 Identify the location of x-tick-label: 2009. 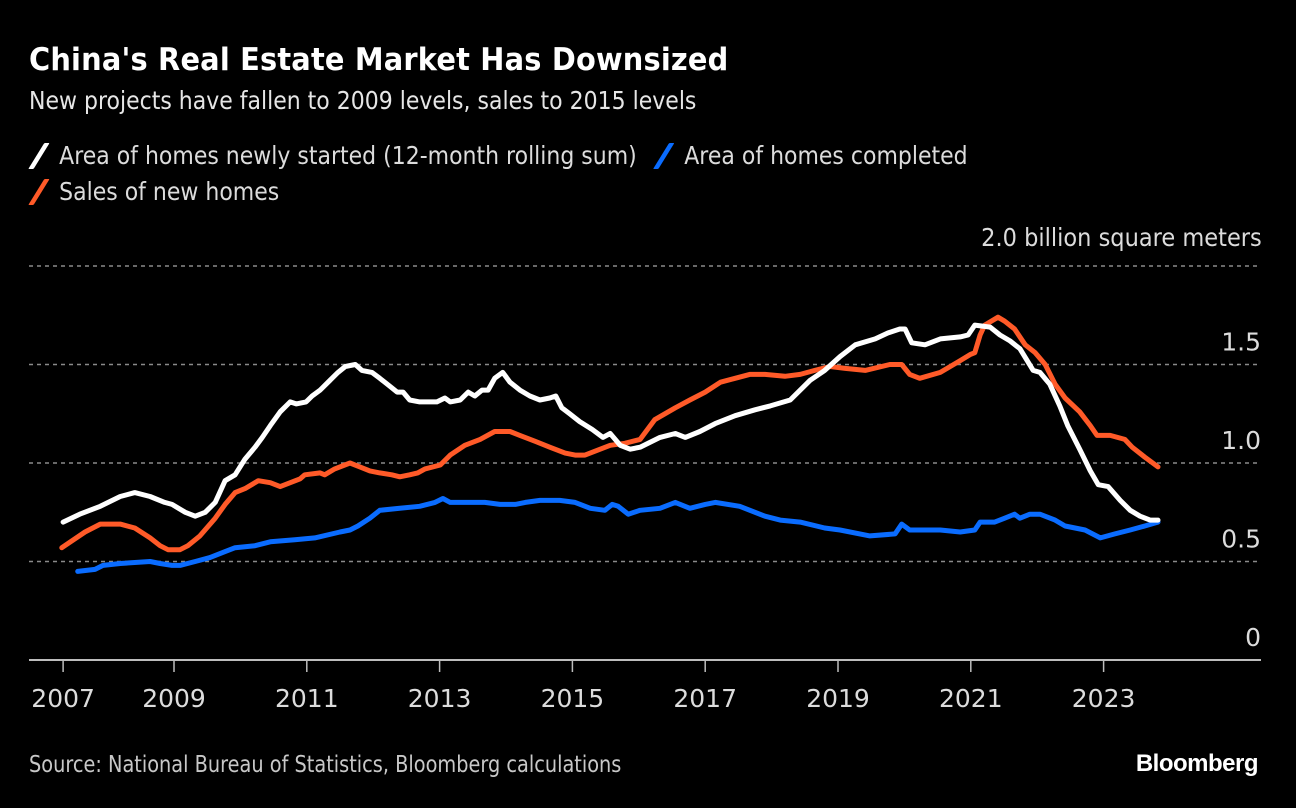
(174, 698).